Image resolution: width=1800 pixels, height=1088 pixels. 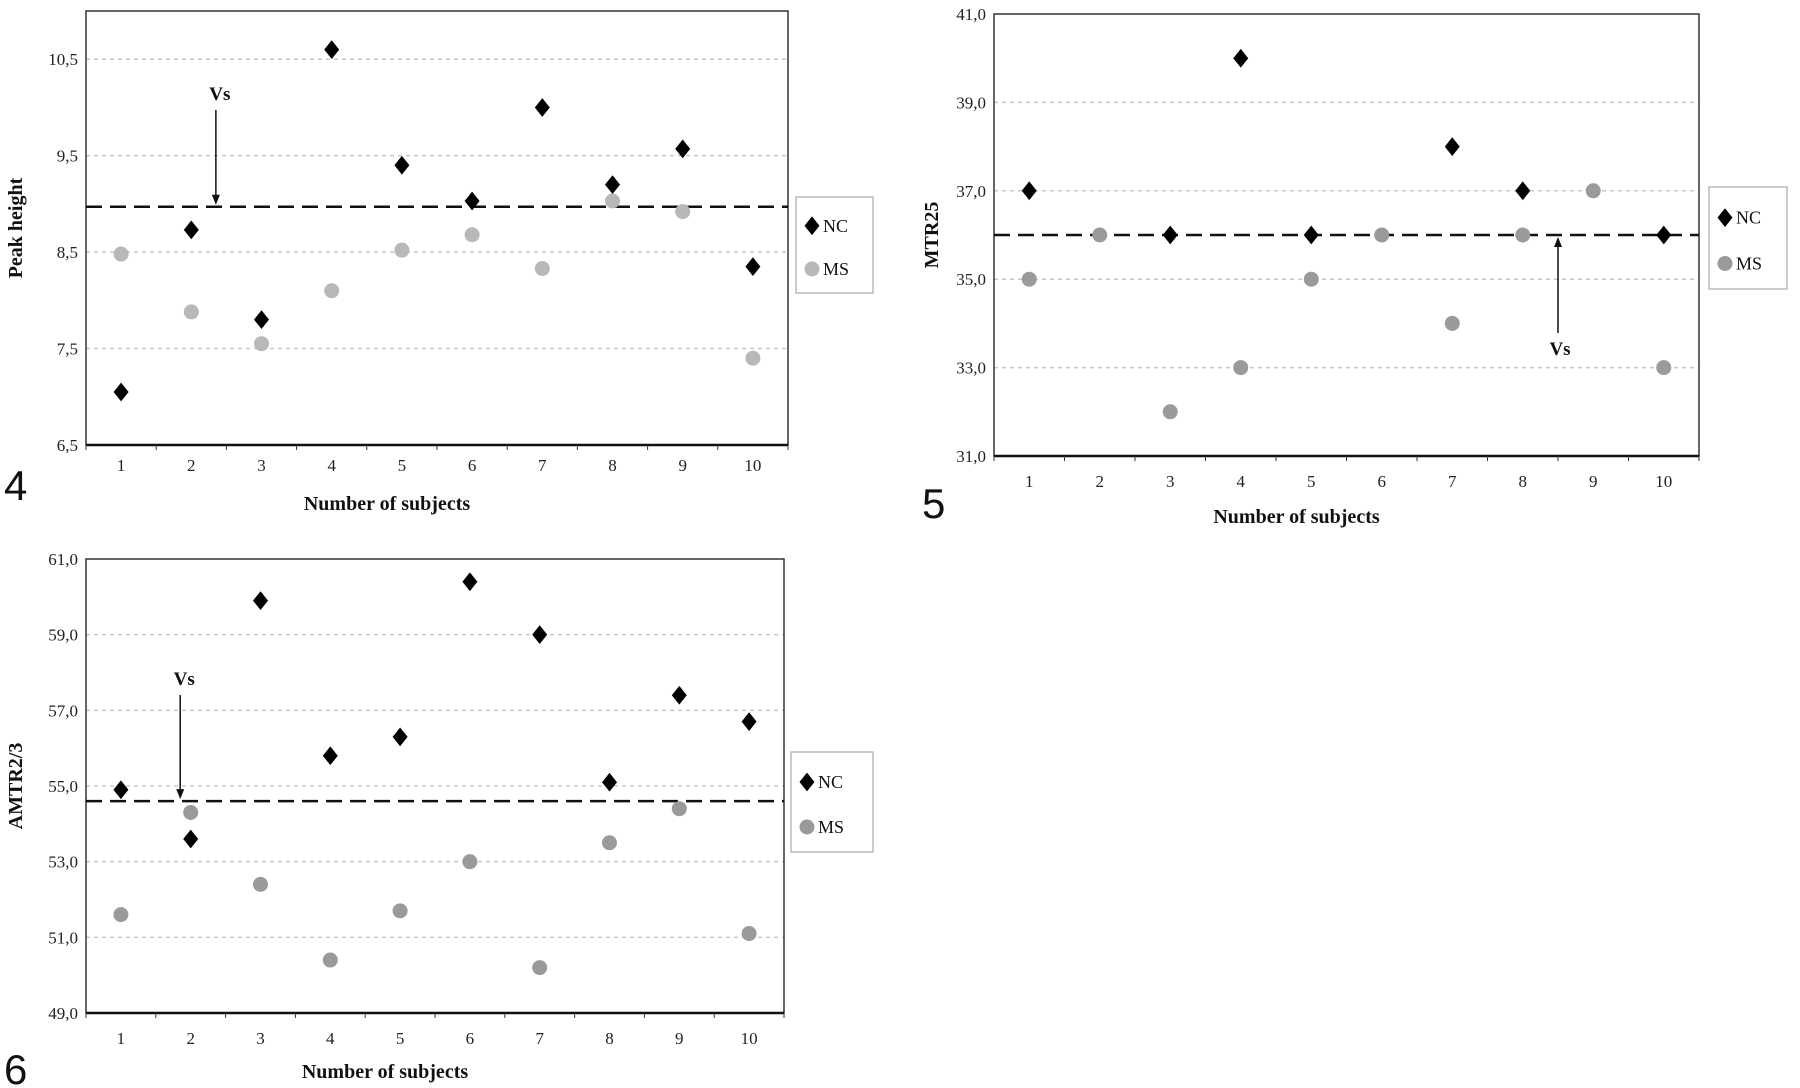 What do you see at coordinates (67, 445) in the screenshot?
I see `y-tick-label: 6,5` at bounding box center [67, 445].